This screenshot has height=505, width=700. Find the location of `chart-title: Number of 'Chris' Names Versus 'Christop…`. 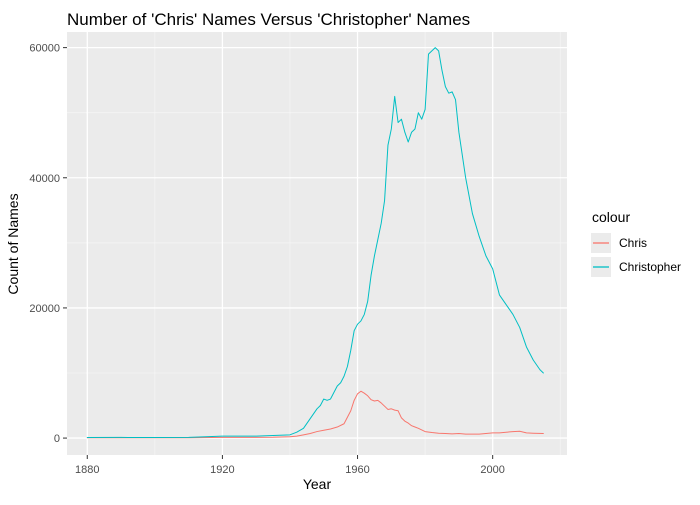

chart-title: Number of 'Chris' Names Versus 'Christop… is located at coordinates (268, 19).